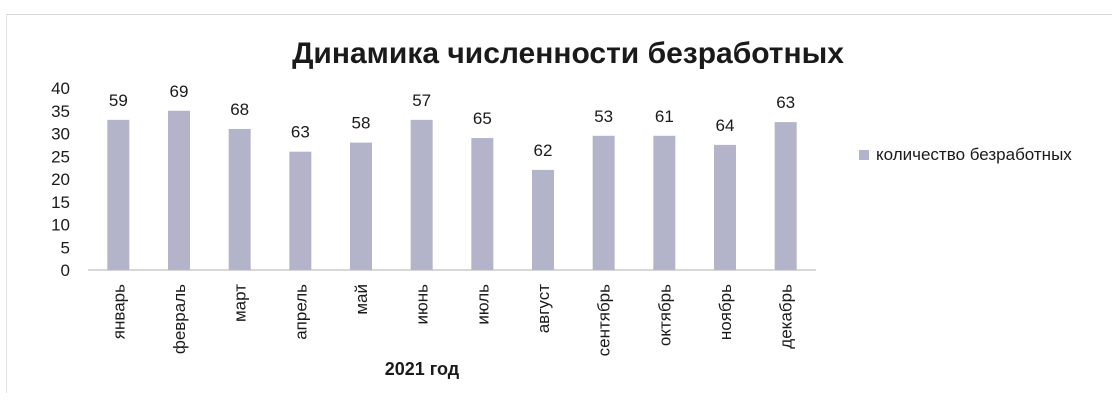 Image resolution: width=1117 pixels, height=400 pixels. I want to click on data-label: 64, so click(725, 125).